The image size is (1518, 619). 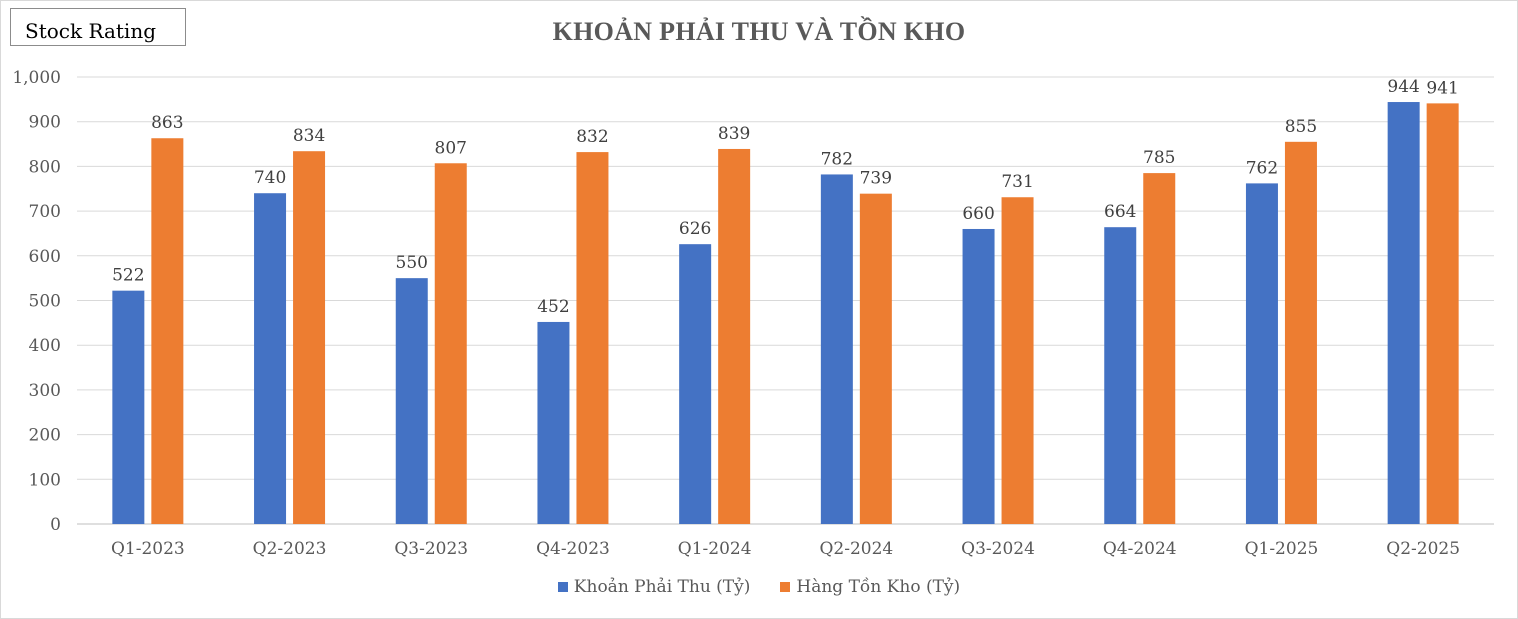 What do you see at coordinates (785, 587) in the screenshot?
I see `legend-swatch-inventory` at bounding box center [785, 587].